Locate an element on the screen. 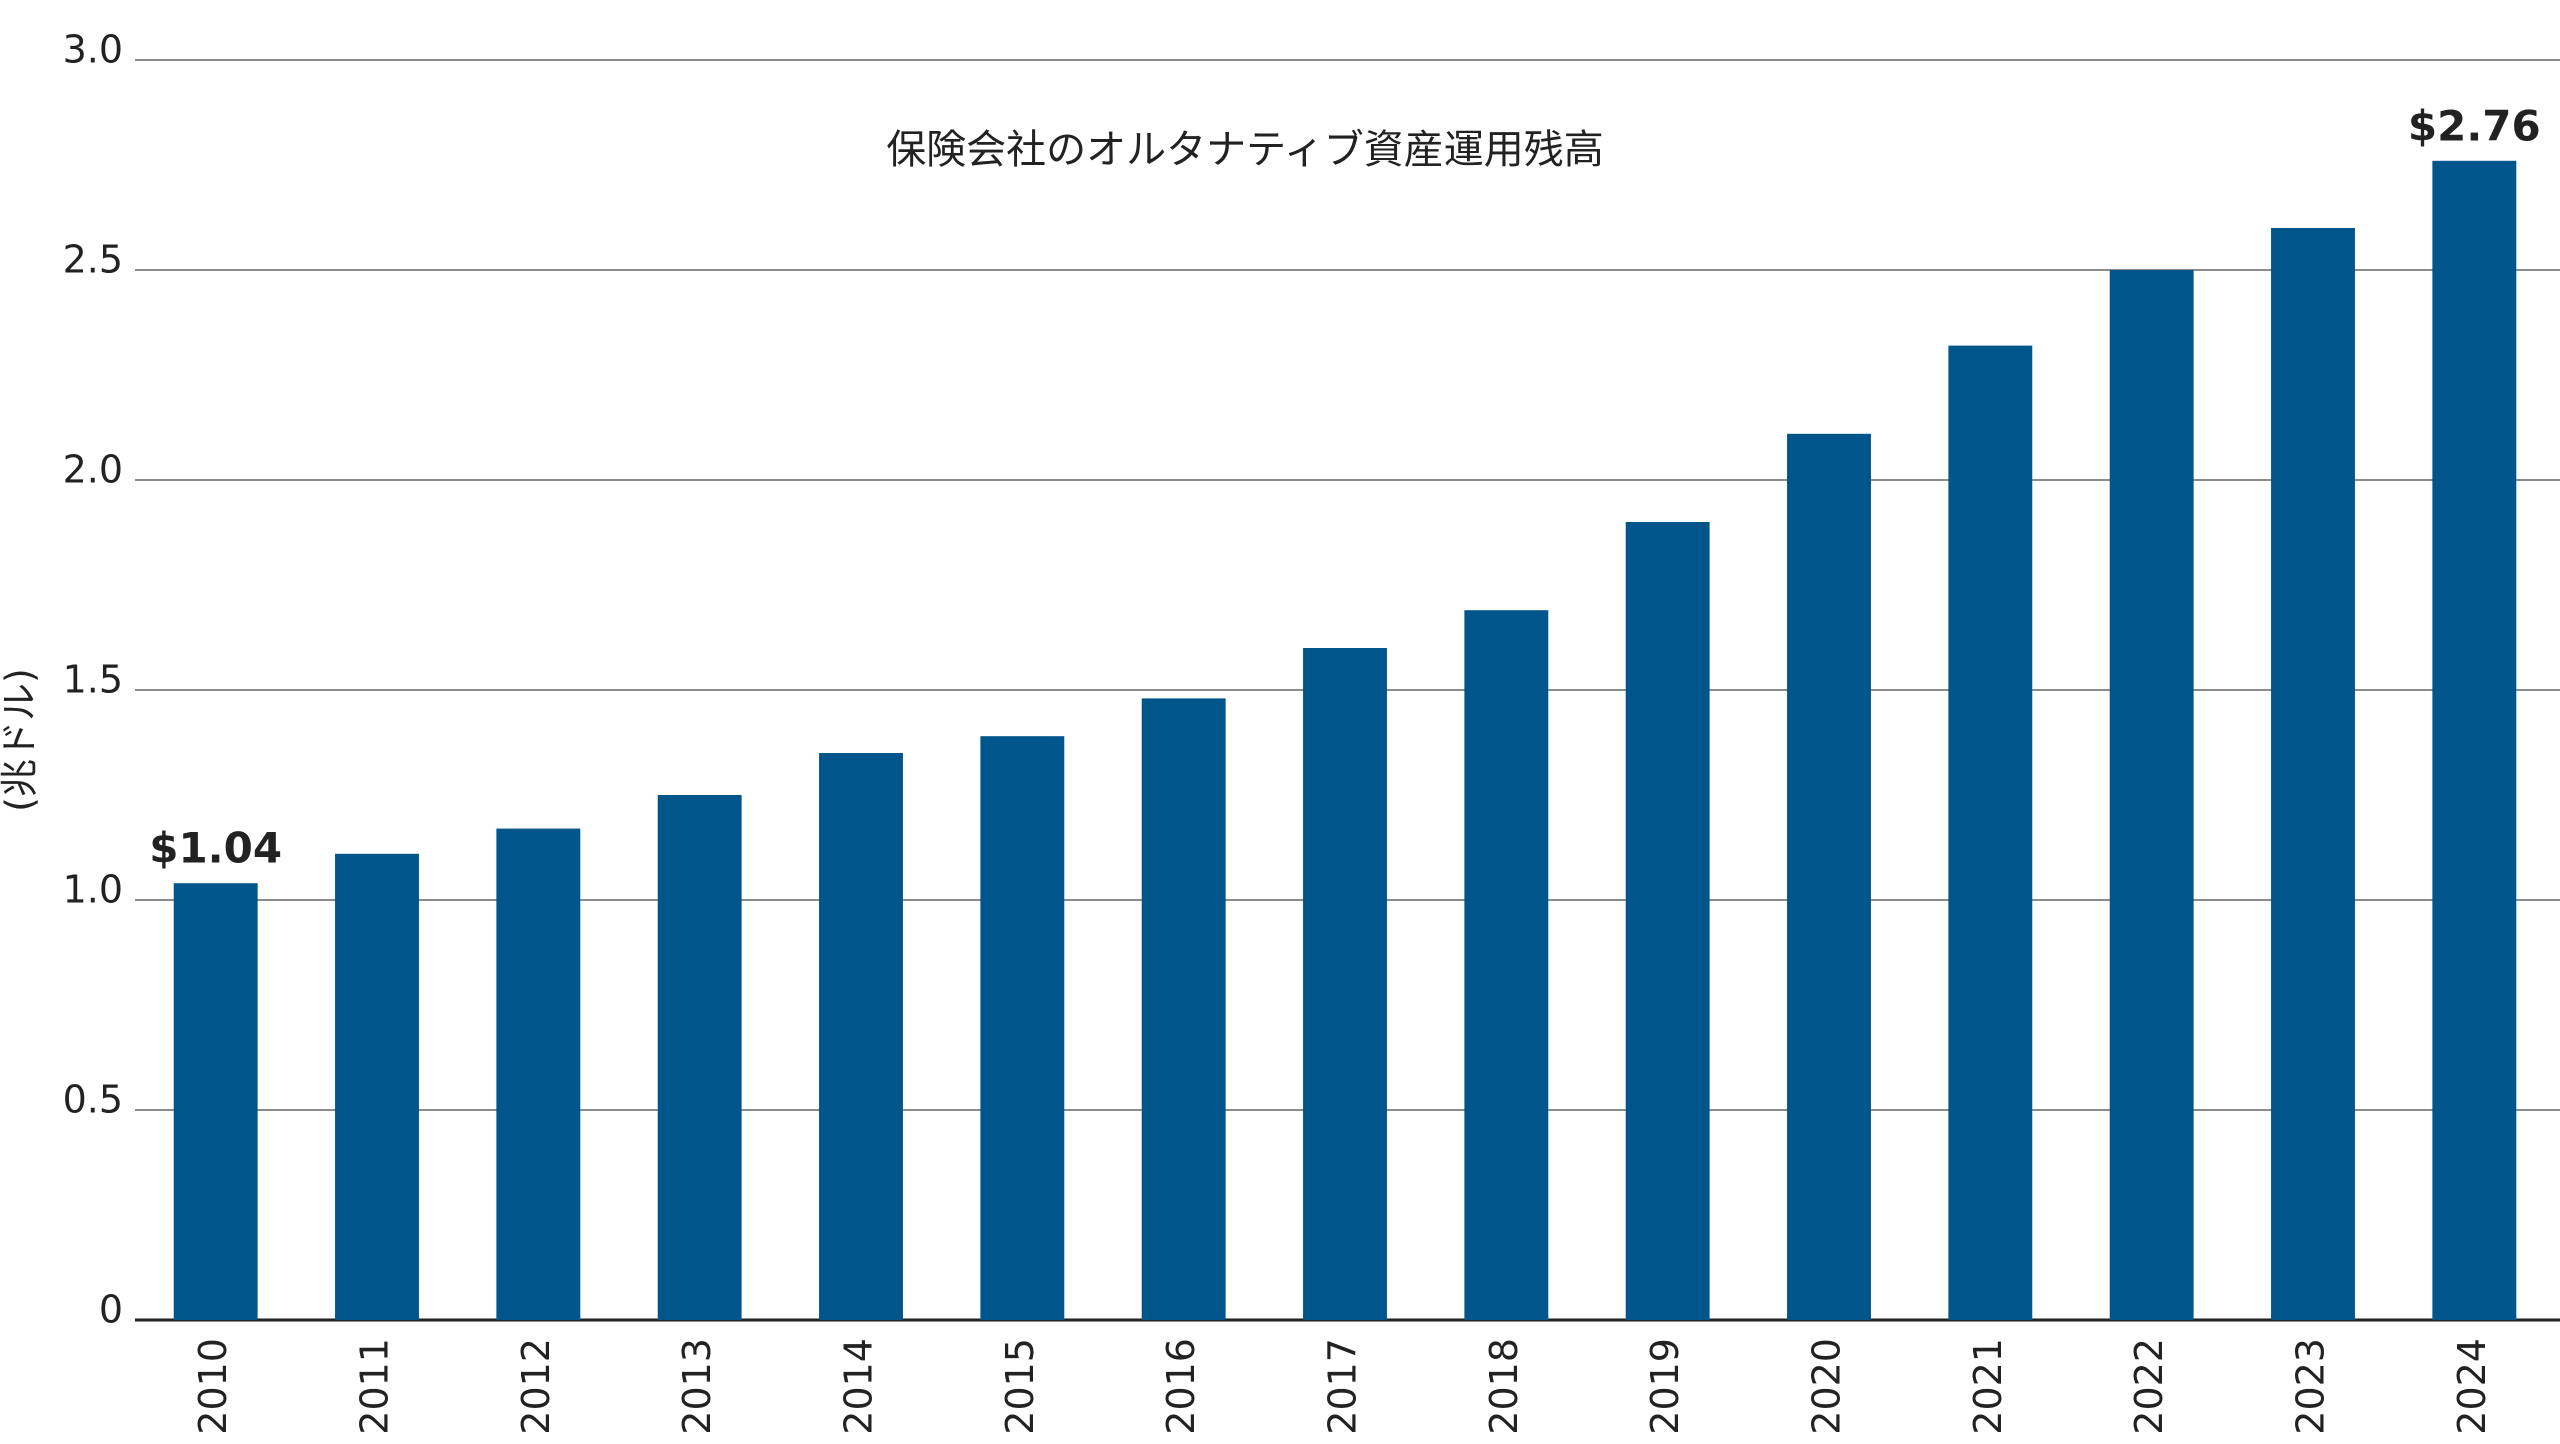 Image resolution: width=2560 pixels, height=1444 pixels. x-tick-label: 2011 is located at coordinates (375, 1386).